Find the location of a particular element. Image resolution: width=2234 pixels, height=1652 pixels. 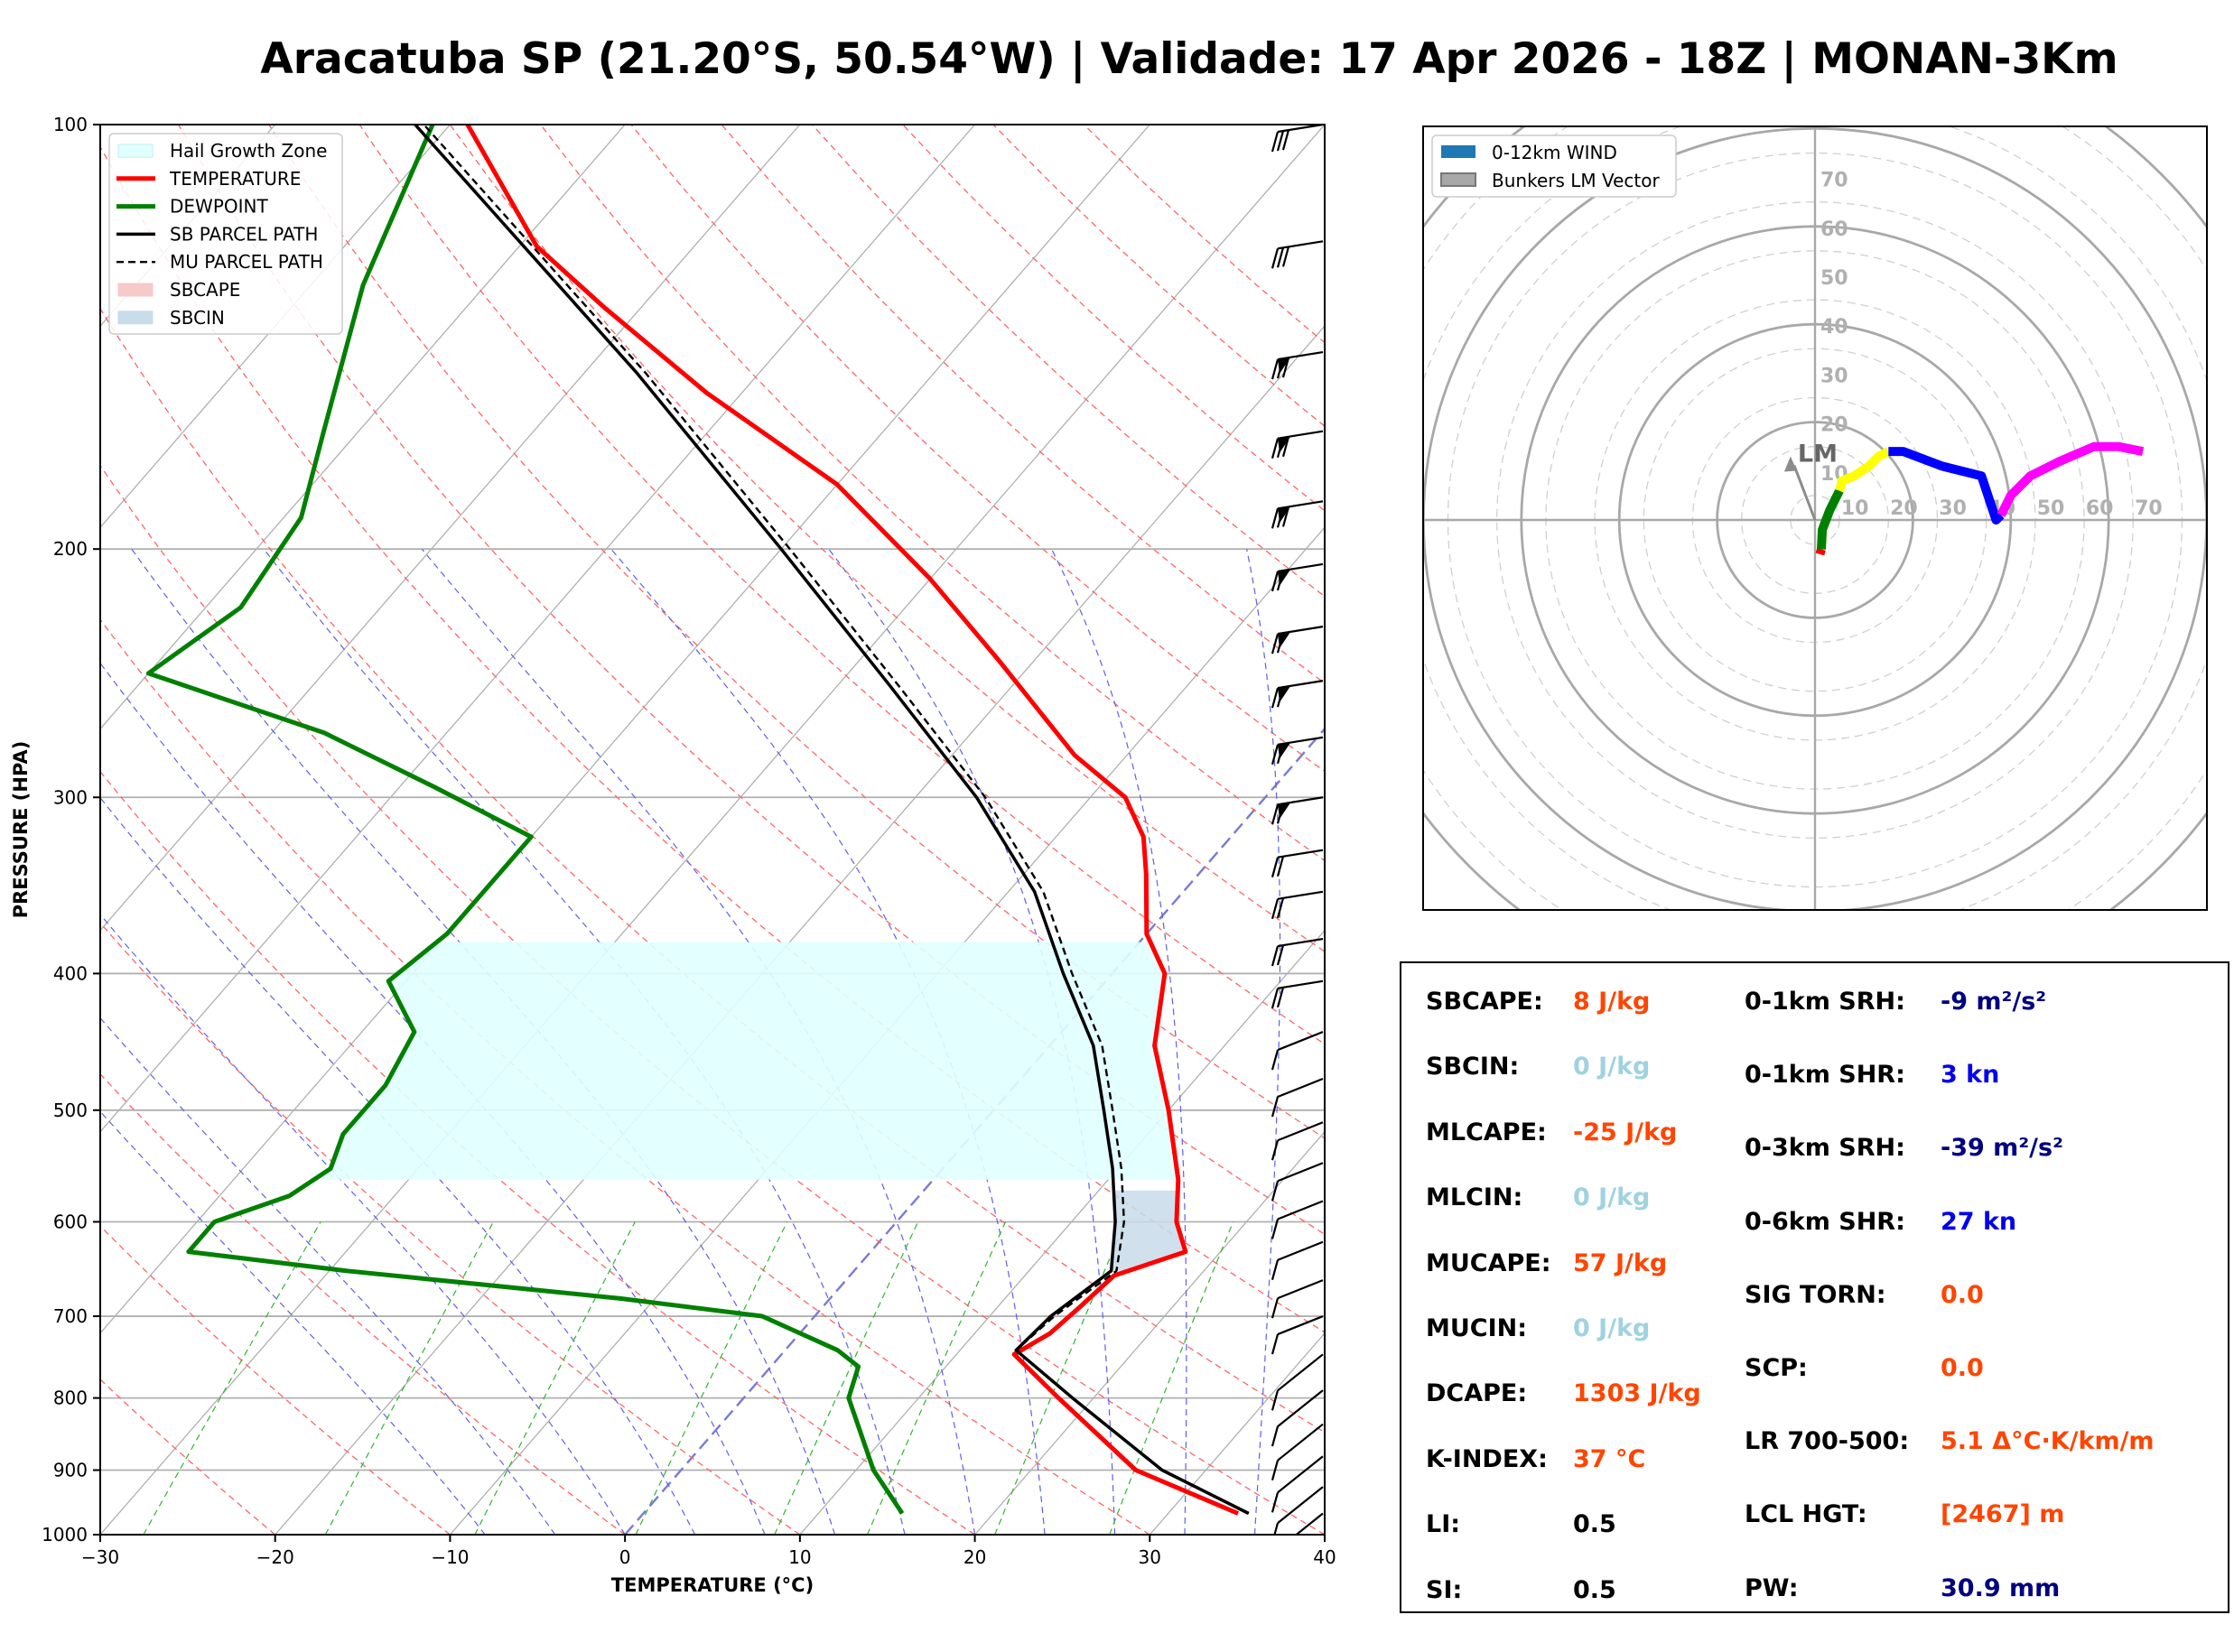

param-right-1-label: 0-1km SHR: is located at coordinates (1825, 1075).